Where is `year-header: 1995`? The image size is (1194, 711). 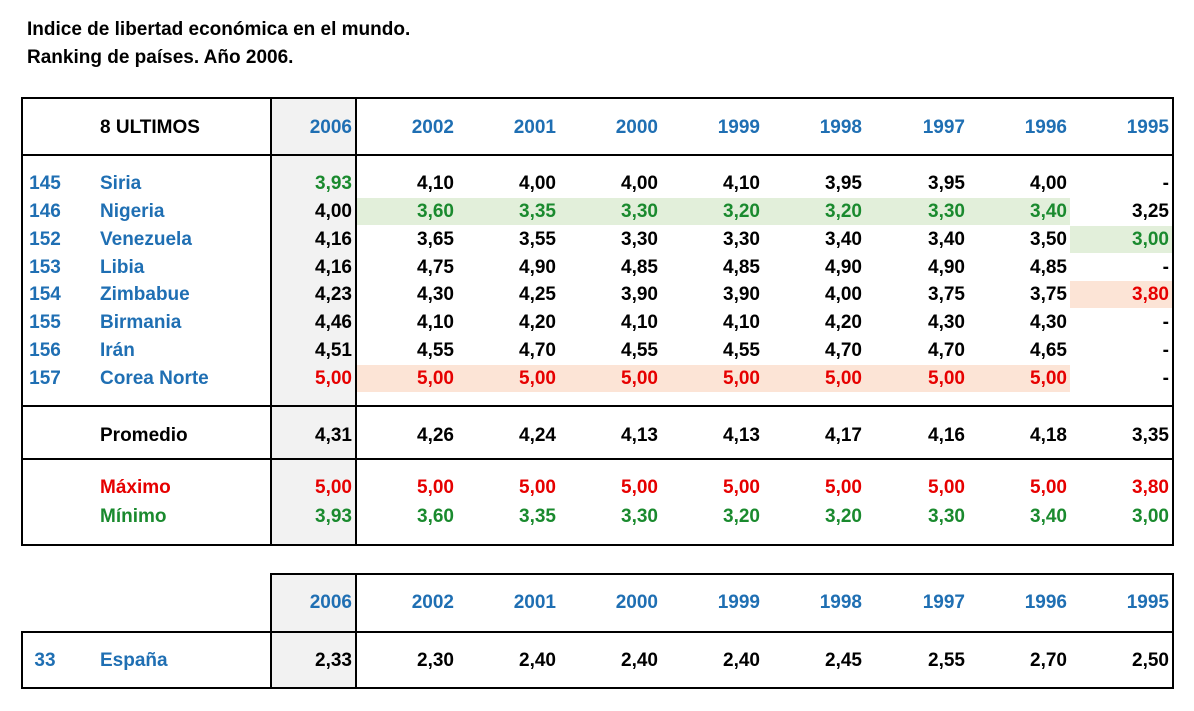 year-header: 1995 is located at coordinates (1147, 602).